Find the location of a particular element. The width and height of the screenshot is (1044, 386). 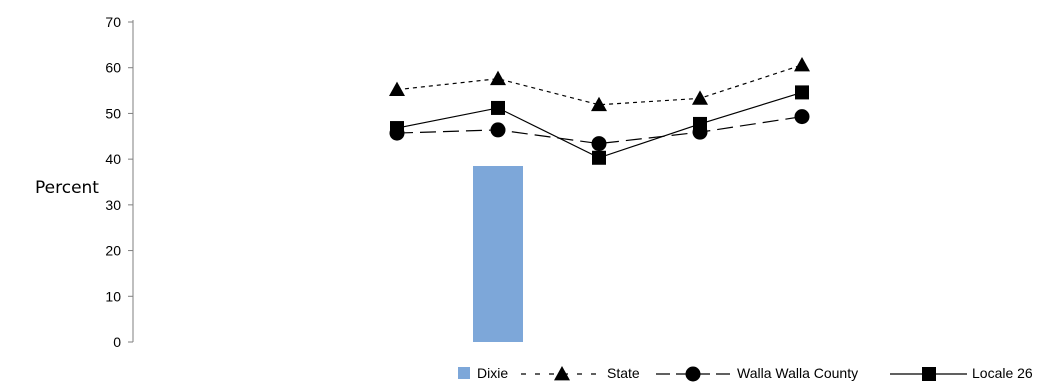

legend-label-dixie: Dixie is located at coordinates (492, 373).